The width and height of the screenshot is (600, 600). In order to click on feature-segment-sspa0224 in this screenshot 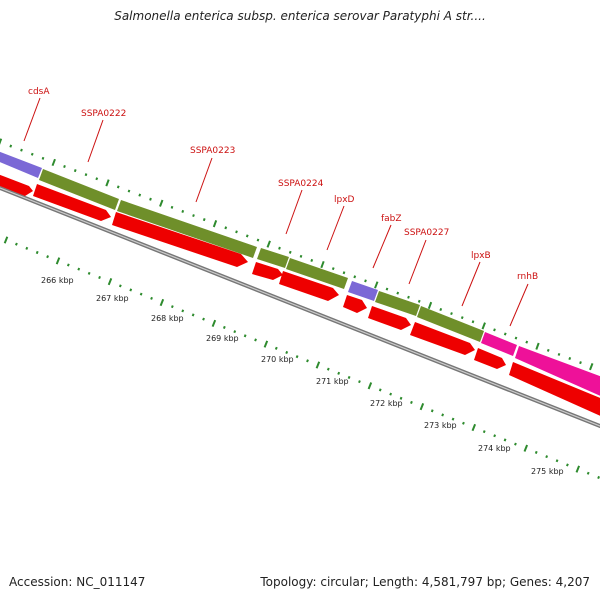, I will do `click(273, 258)`.